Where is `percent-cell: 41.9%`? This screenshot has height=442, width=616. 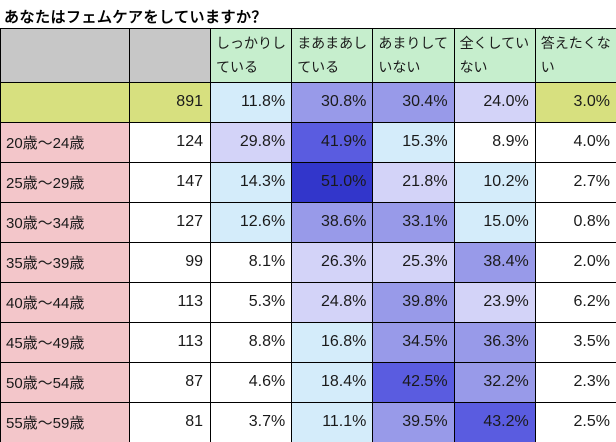 percent-cell: 41.9% is located at coordinates (332, 142).